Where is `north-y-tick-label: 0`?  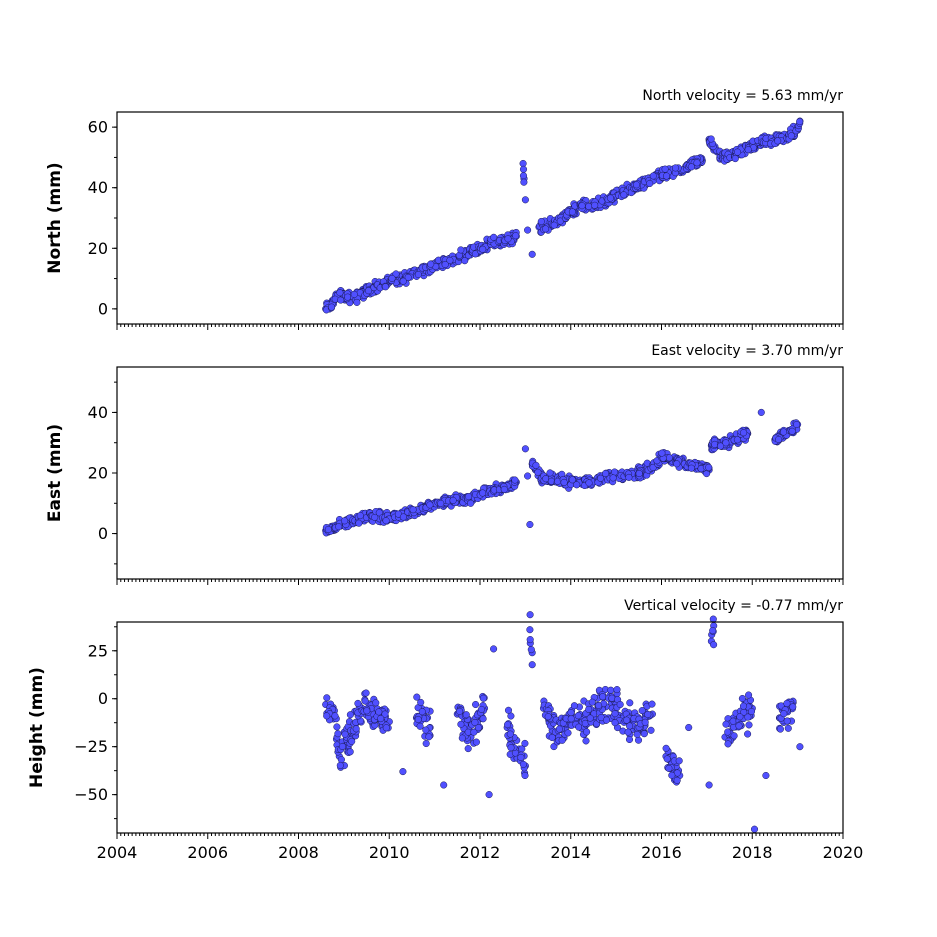
north-y-tick-label: 0 is located at coordinates (103, 308).